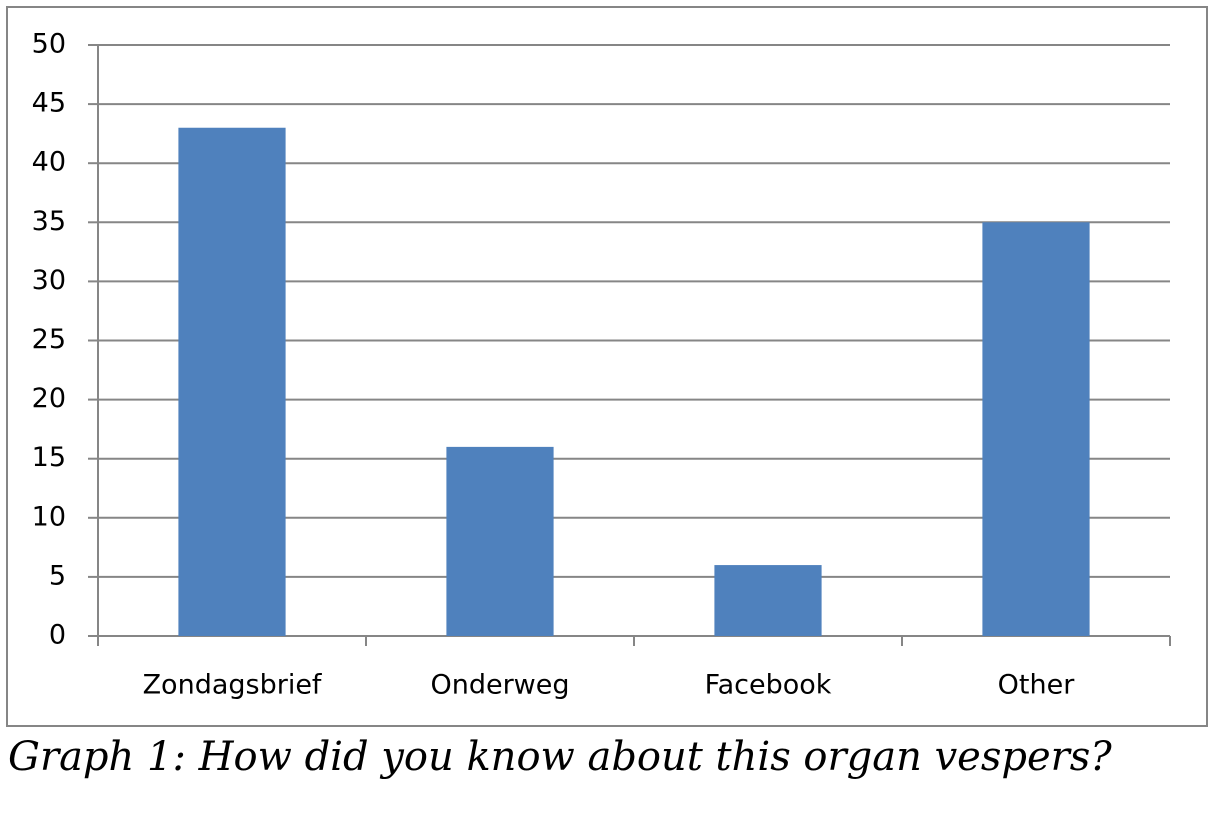 The width and height of the screenshot is (1215, 838). Describe the element at coordinates (49, 339) in the screenshot. I see `y-tick-label: 25` at that location.